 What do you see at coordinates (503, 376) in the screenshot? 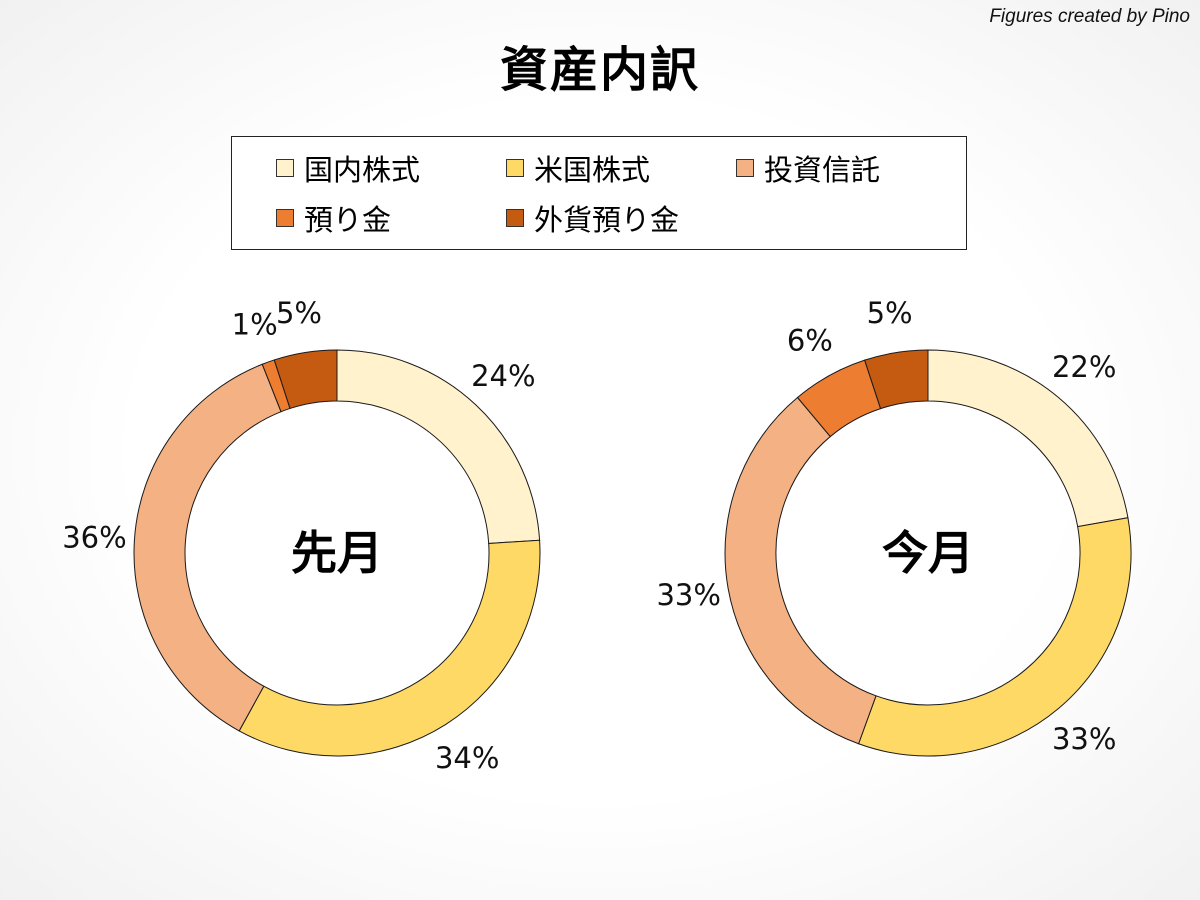
I see `data-label-domestic-stocks: 24%` at bounding box center [503, 376].